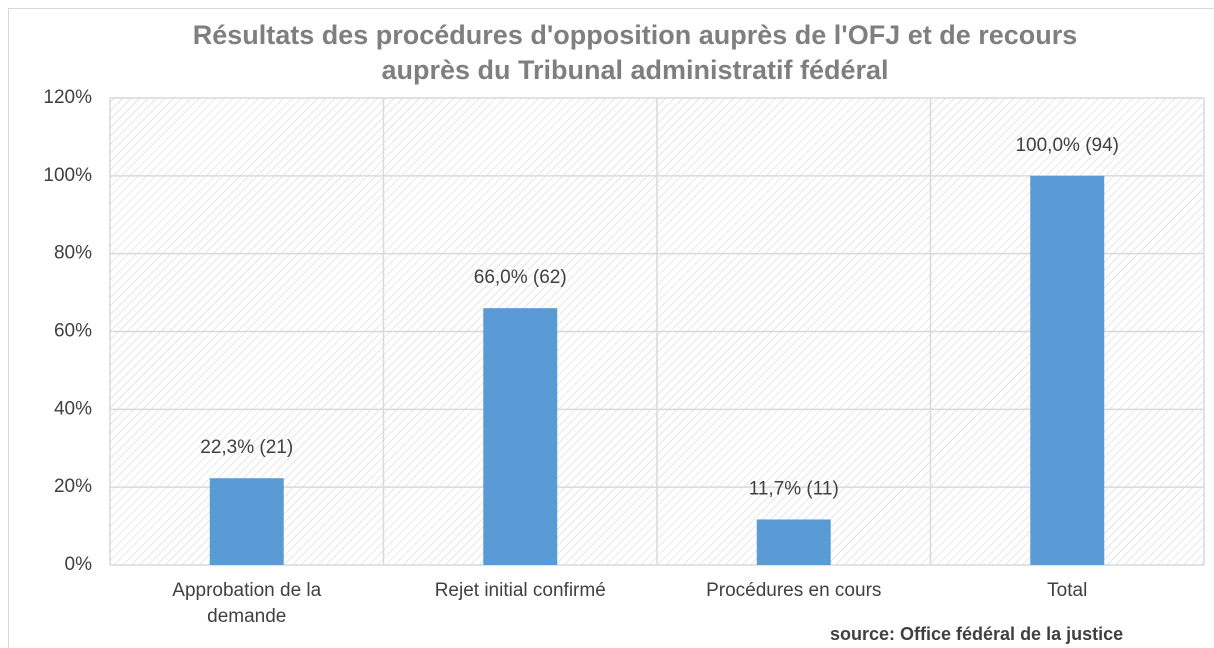 The image size is (1214, 648). What do you see at coordinates (794, 590) in the screenshot?
I see `x-tick-label: Procédures en cours` at bounding box center [794, 590].